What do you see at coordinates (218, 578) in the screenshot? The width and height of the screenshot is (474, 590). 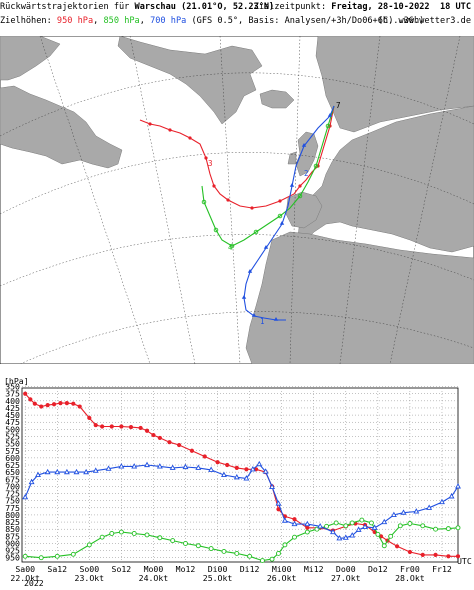 I see `date-label: 25.Okt` at bounding box center [218, 578].